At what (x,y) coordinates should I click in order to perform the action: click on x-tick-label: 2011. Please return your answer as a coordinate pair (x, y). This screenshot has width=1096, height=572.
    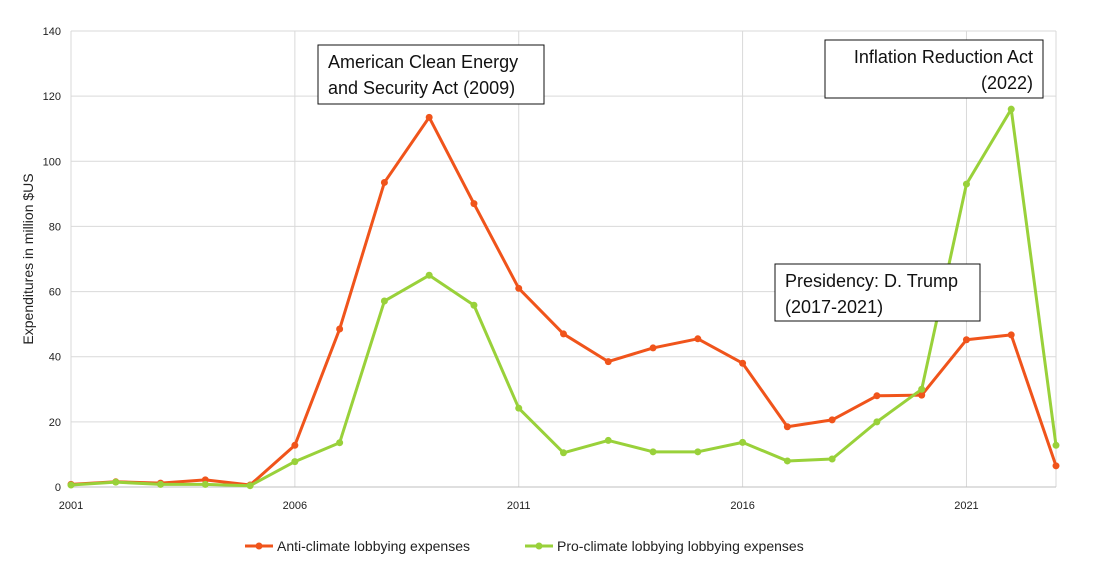
    Looking at the image, I should click on (519, 506).